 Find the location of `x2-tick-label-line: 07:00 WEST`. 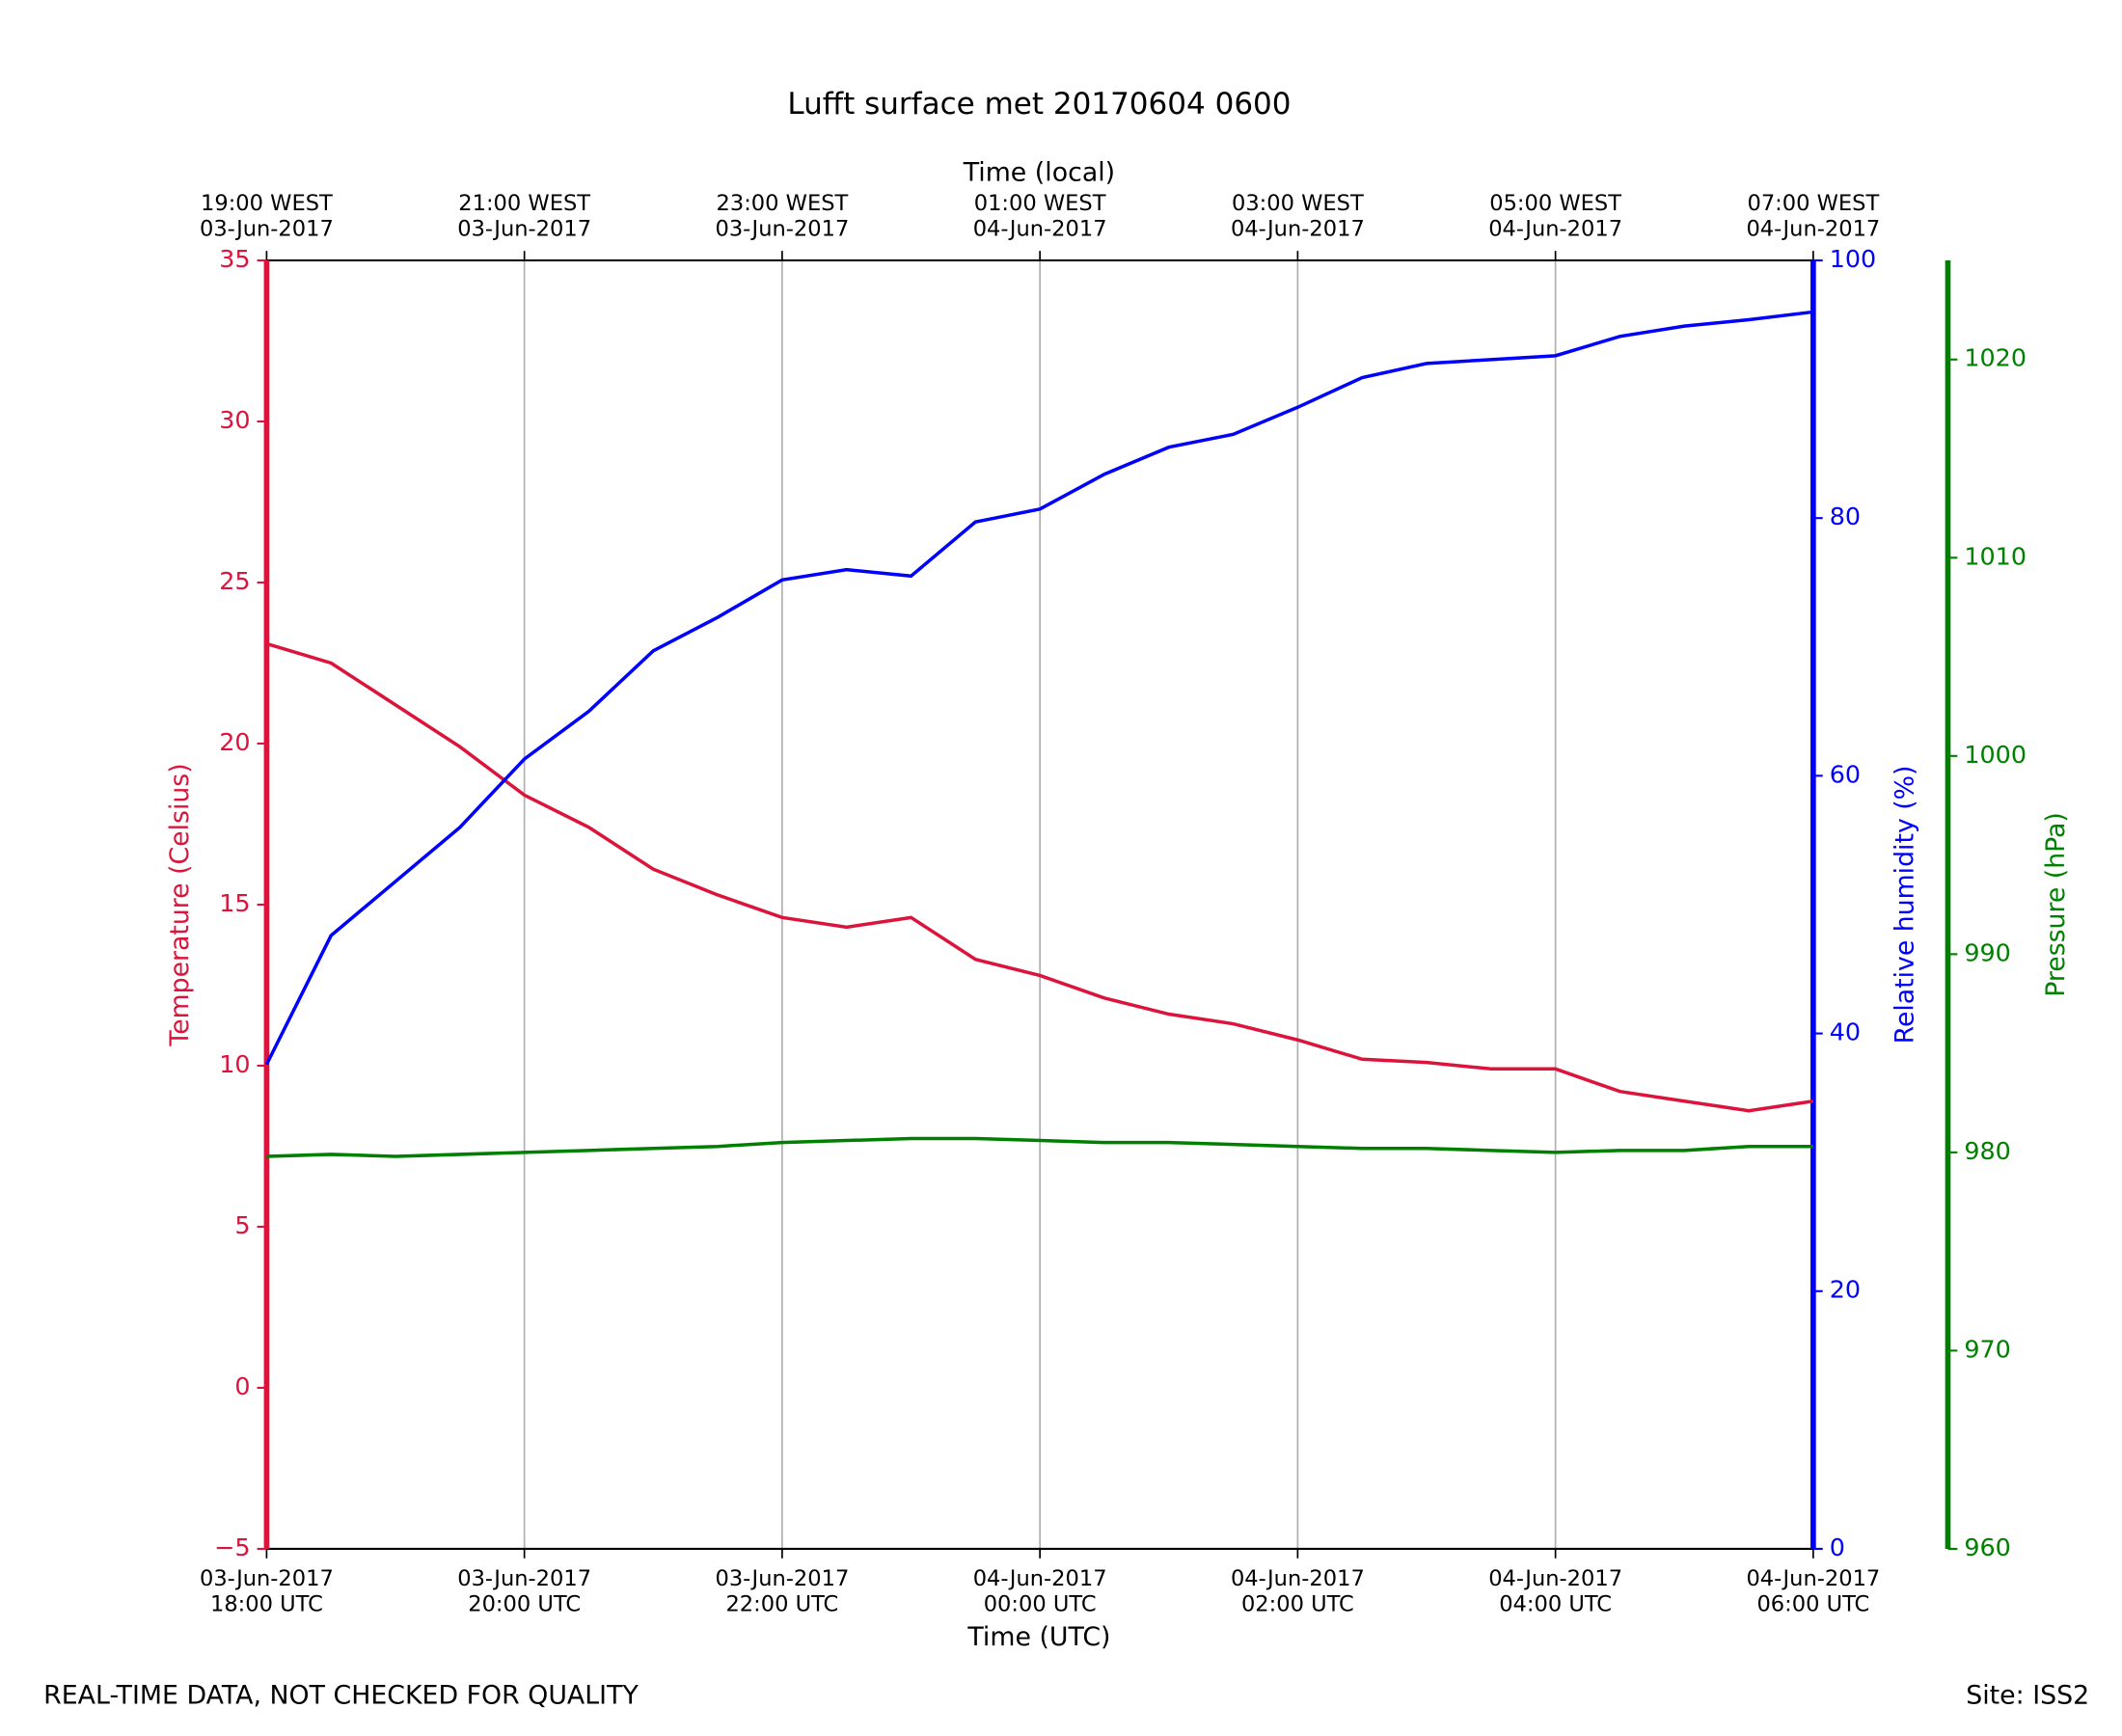

x2-tick-label-line: 07:00 WEST is located at coordinates (1813, 202).